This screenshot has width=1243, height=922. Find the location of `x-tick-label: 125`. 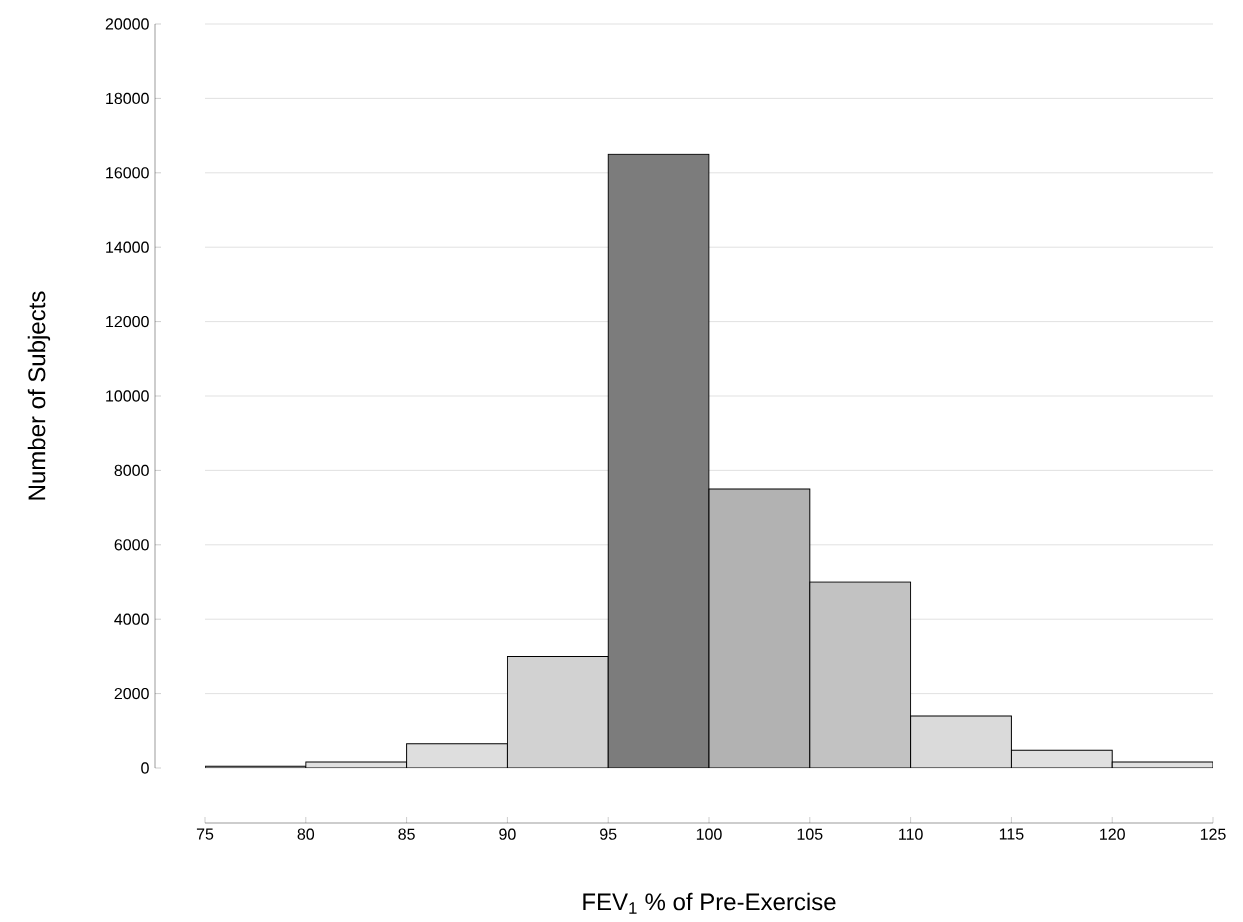

x-tick-label: 125 is located at coordinates (1213, 834).